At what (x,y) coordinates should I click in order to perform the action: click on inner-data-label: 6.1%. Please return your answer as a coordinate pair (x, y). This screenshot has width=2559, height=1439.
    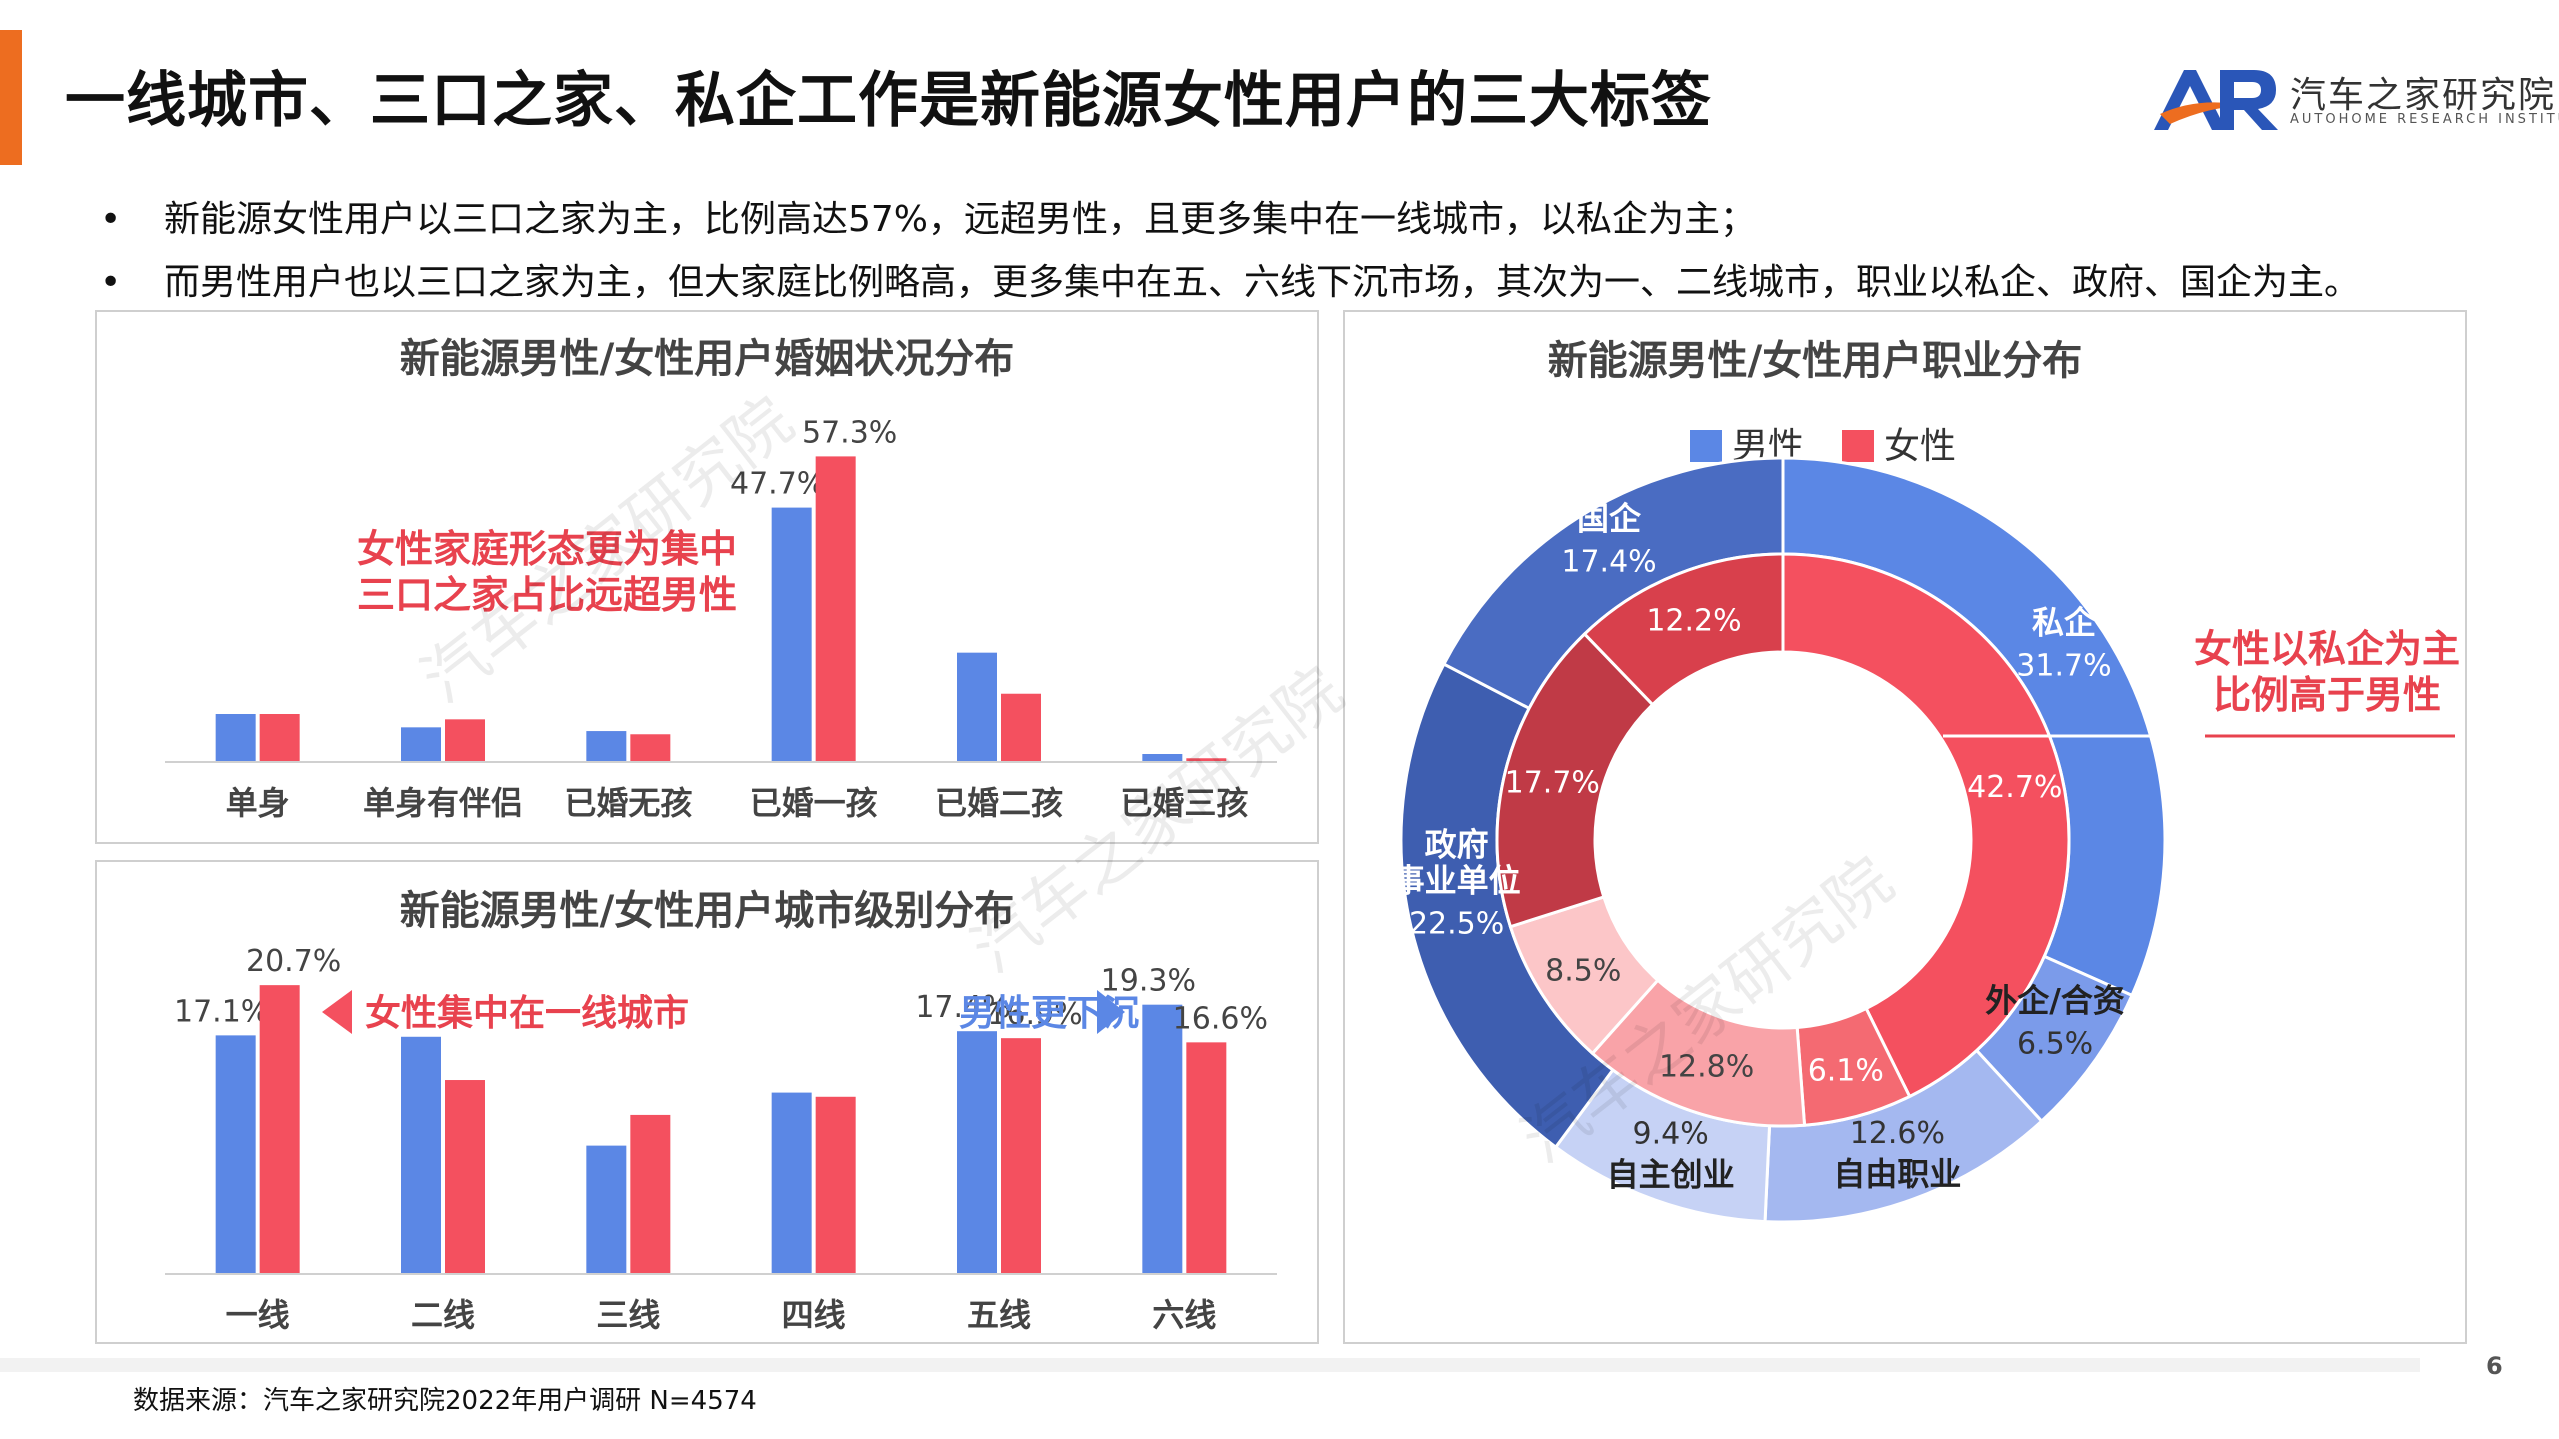
    Looking at the image, I should click on (1846, 1071).